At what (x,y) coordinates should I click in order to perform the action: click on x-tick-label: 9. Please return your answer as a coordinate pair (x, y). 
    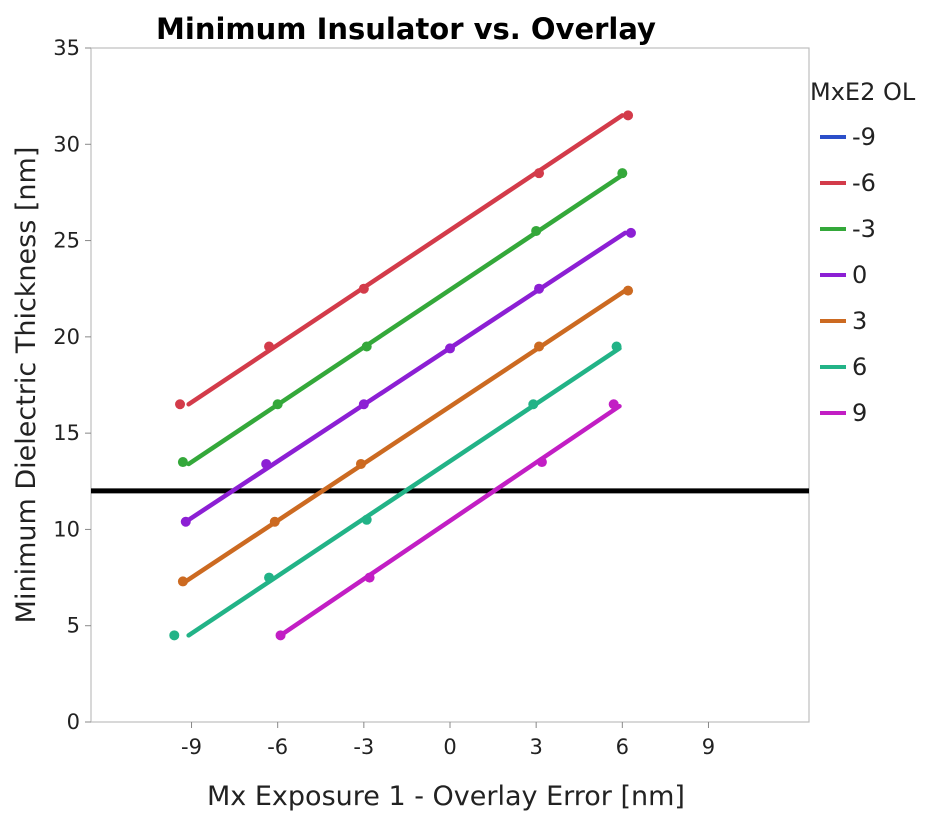
    Looking at the image, I should click on (708, 747).